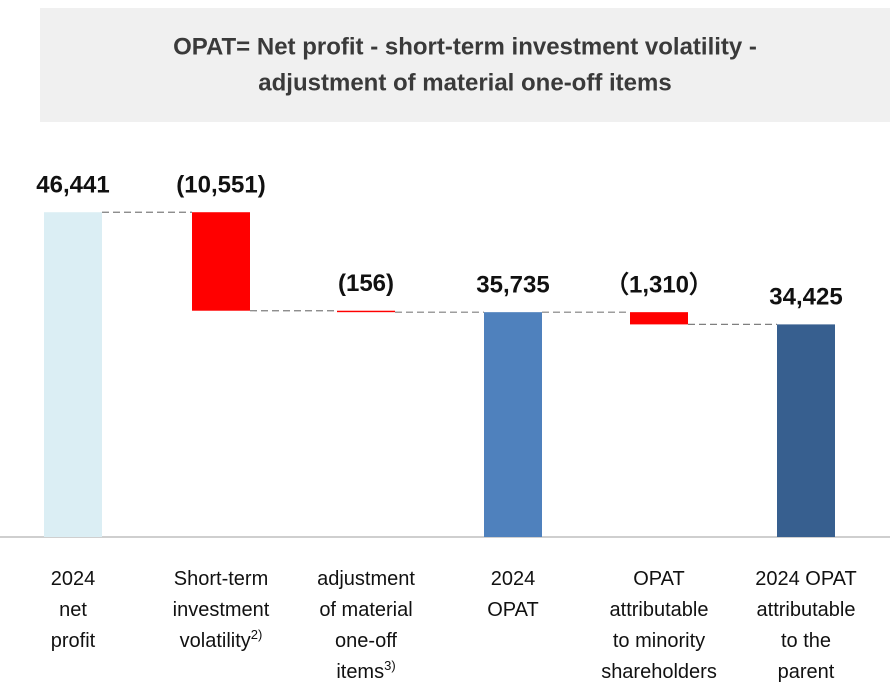 The width and height of the screenshot is (890, 693). What do you see at coordinates (390, 665) in the screenshot?
I see `footnote-mark: 3)` at bounding box center [390, 665].